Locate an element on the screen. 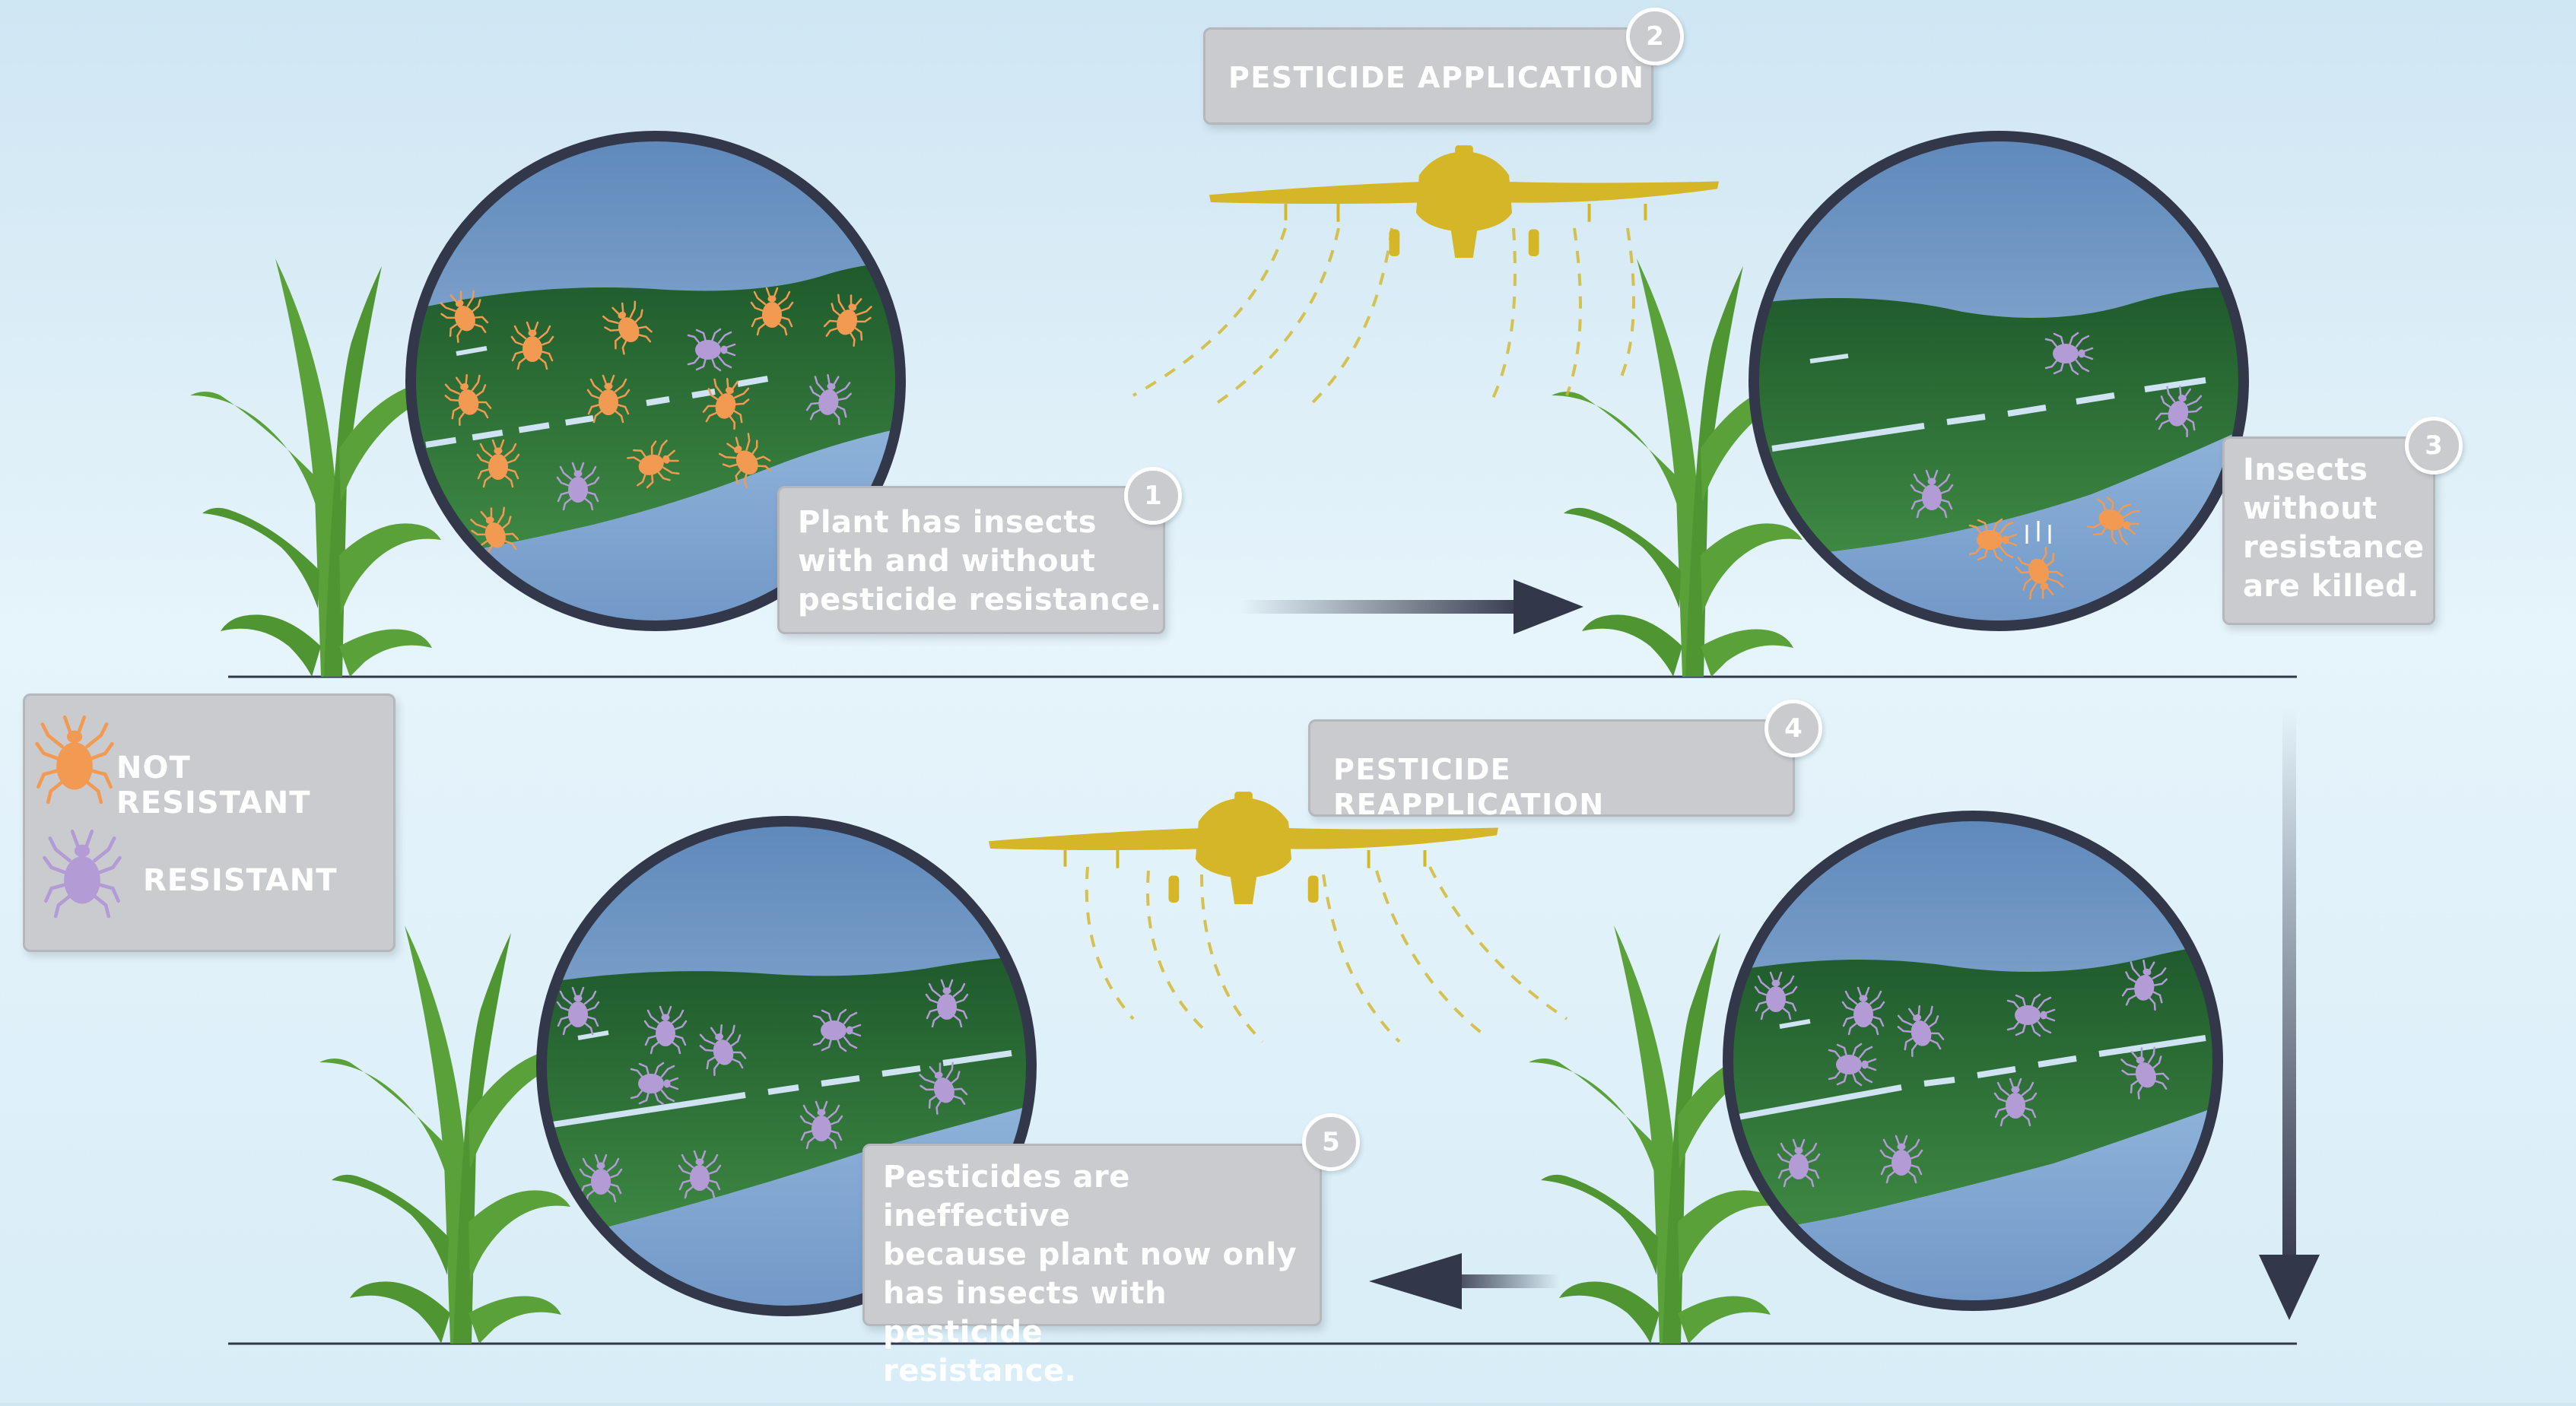 Image resolution: width=2576 pixels, height=1406 pixels. legend-label-not-resistant: NOT RESISTANT is located at coordinates (213, 785).